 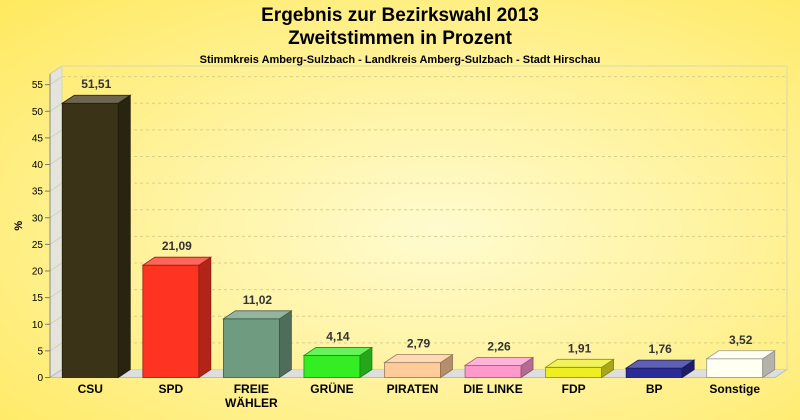 What do you see at coordinates (170, 389) in the screenshot?
I see `x-tick-label: SPD` at bounding box center [170, 389].